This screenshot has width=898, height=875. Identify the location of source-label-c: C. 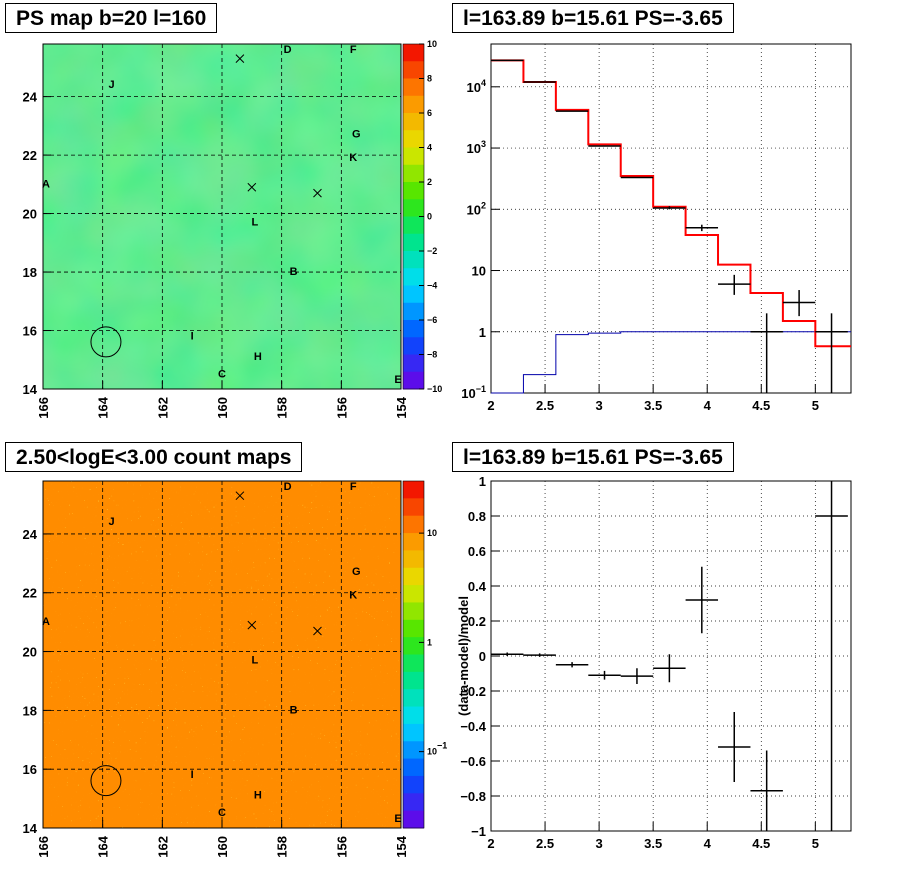
(222, 813).